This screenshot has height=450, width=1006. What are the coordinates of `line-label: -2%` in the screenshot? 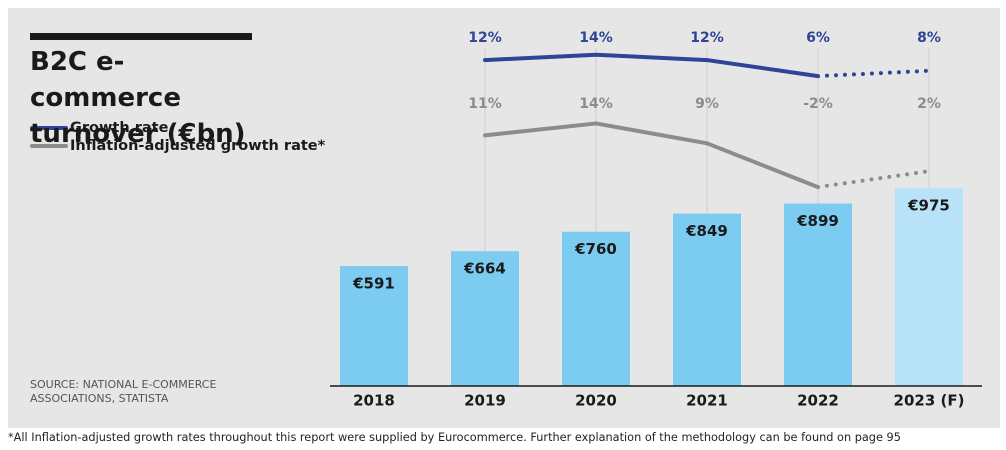 It's located at (818, 104).